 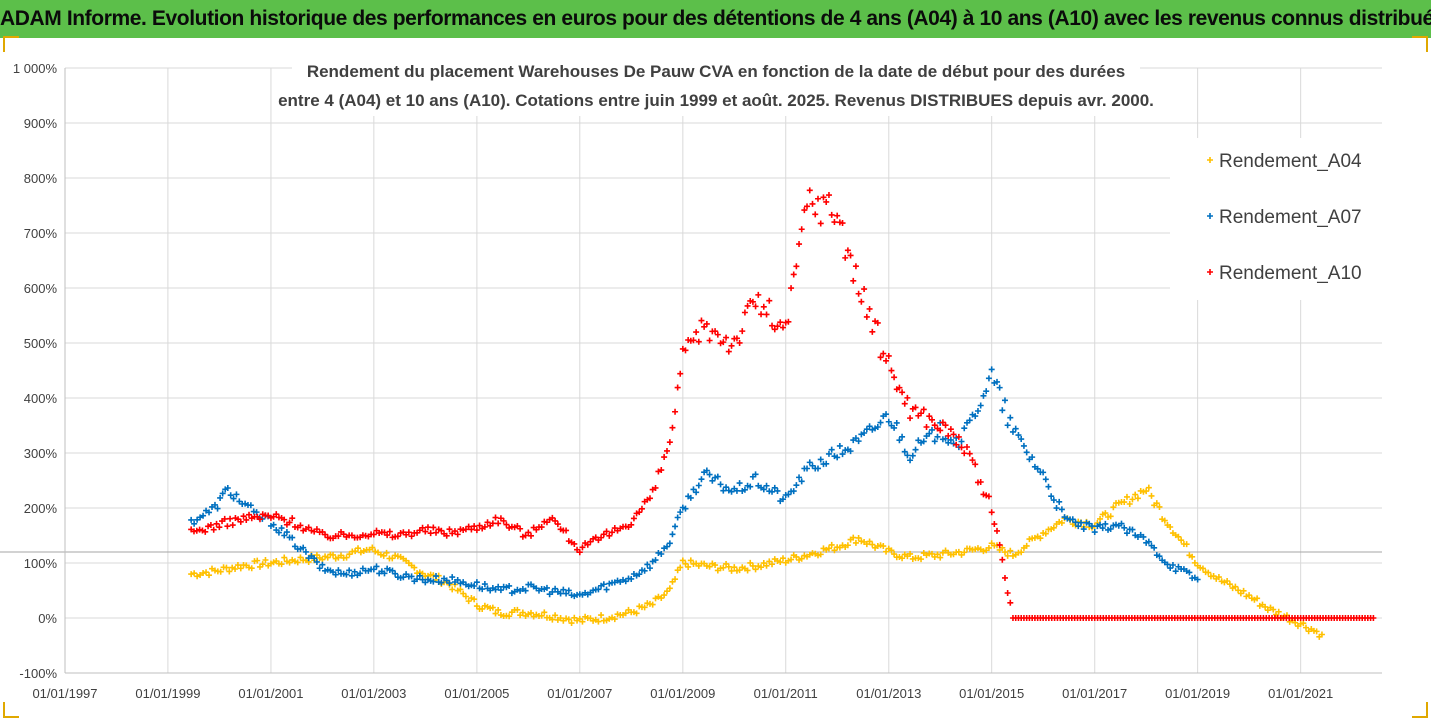 I want to click on y-tick-label: 0%, so click(x=47, y=618).